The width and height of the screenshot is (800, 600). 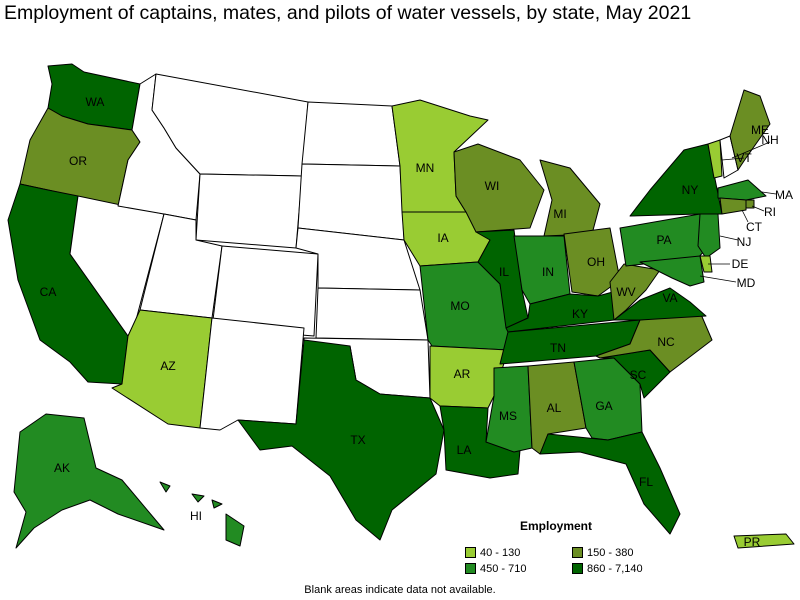 What do you see at coordinates (570, 198) in the screenshot?
I see `state-mi` at bounding box center [570, 198].